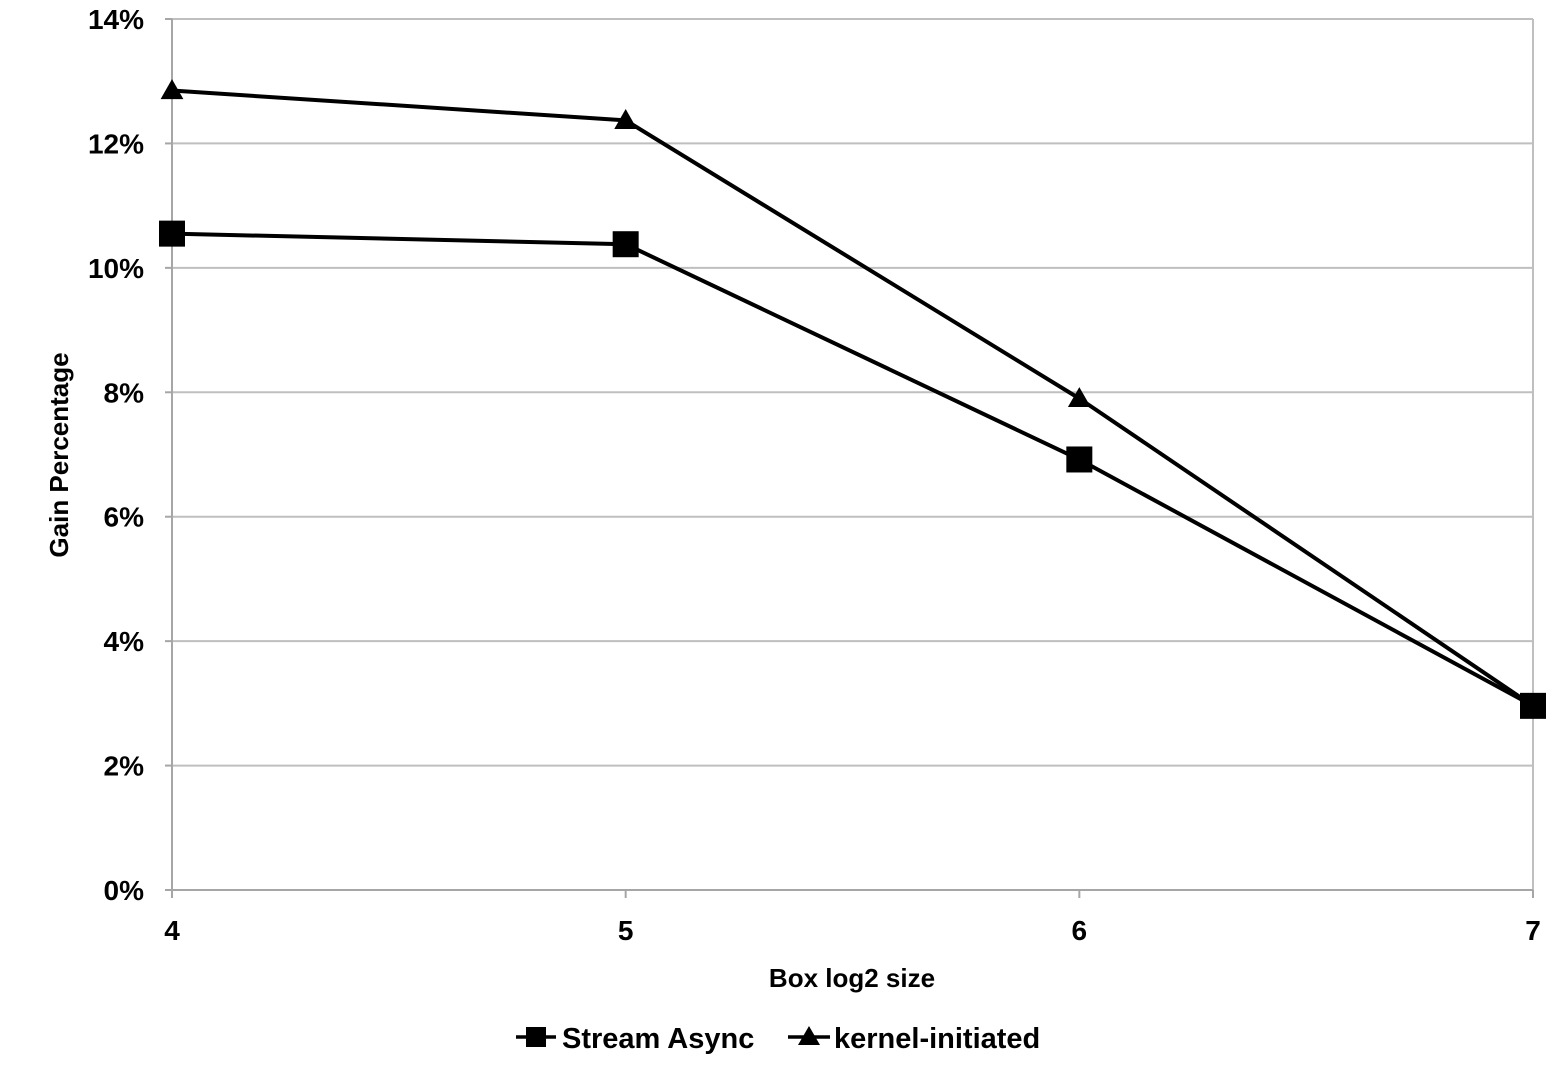  I want to click on legend: Stream Async kernel-initiated, so click(778, 1039).